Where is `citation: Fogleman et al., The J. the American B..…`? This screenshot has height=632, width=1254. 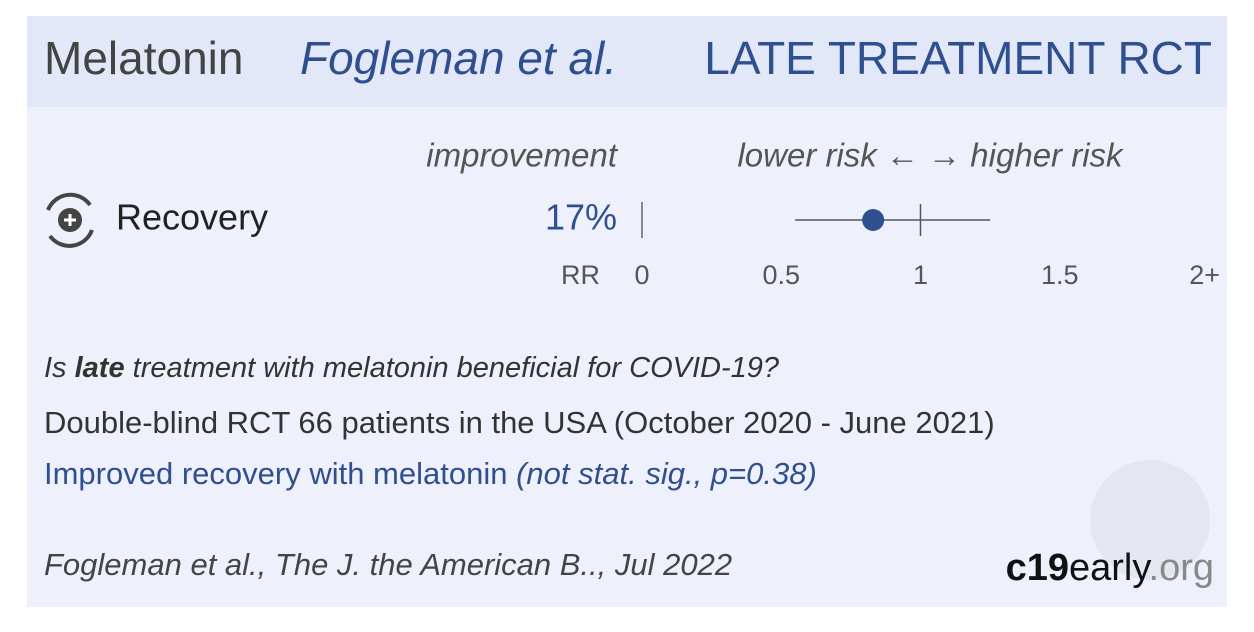 citation: Fogleman et al., The J. the American B..… is located at coordinates (388, 564).